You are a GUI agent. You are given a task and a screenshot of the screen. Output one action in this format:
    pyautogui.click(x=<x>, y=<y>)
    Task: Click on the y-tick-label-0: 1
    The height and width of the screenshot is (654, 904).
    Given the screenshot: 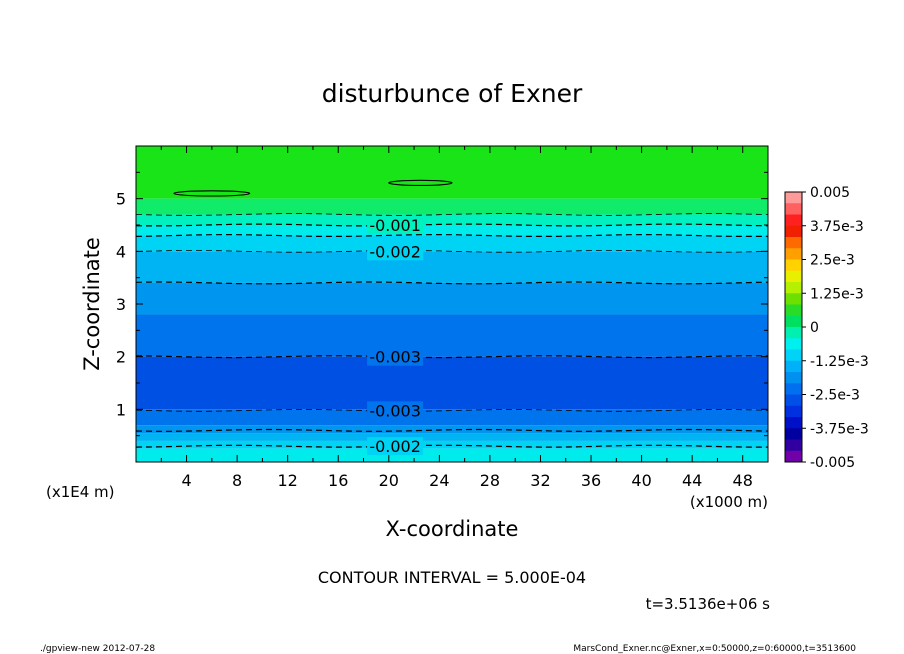 What is the action you would take?
    pyautogui.click(x=121, y=409)
    